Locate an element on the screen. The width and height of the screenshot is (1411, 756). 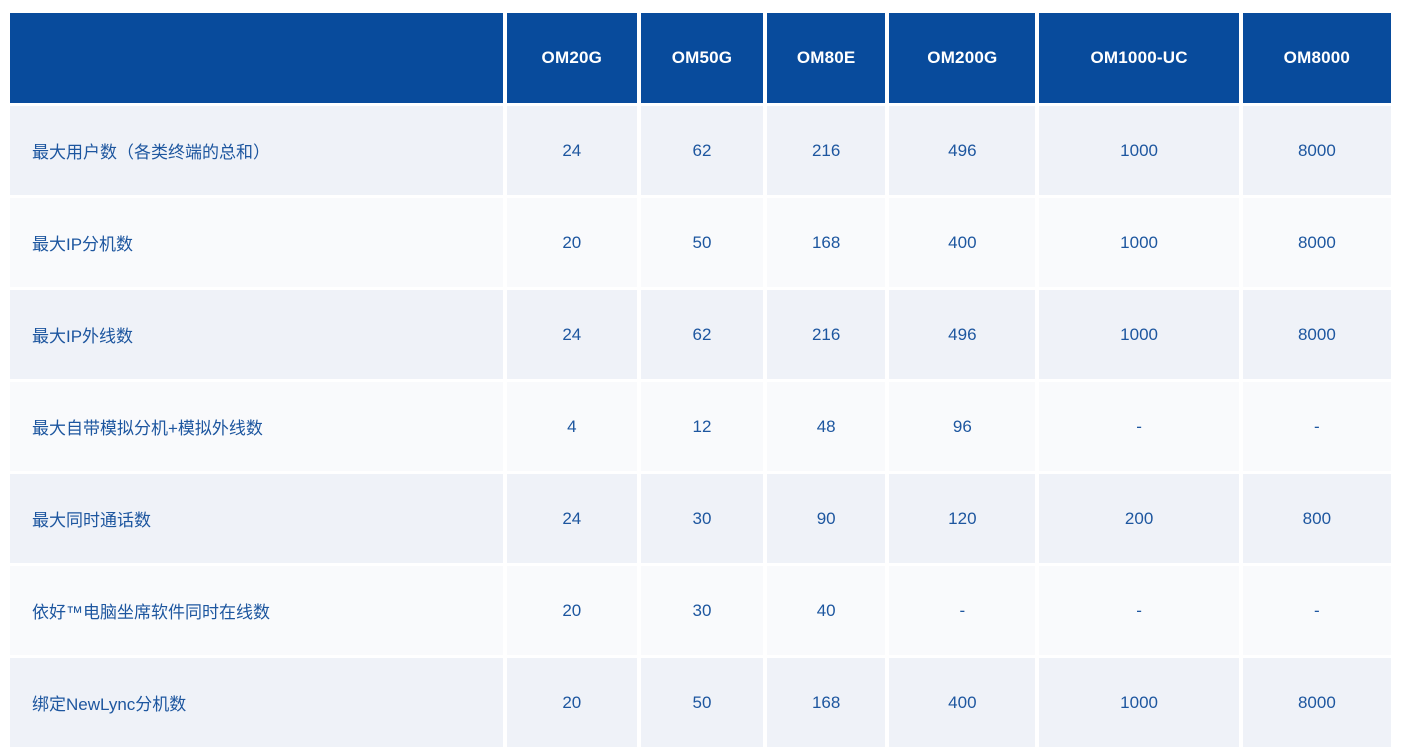
table-row: 依好™电脑坐席软件同时在线数 20 30 40- - - is located at coordinates (700, 610).